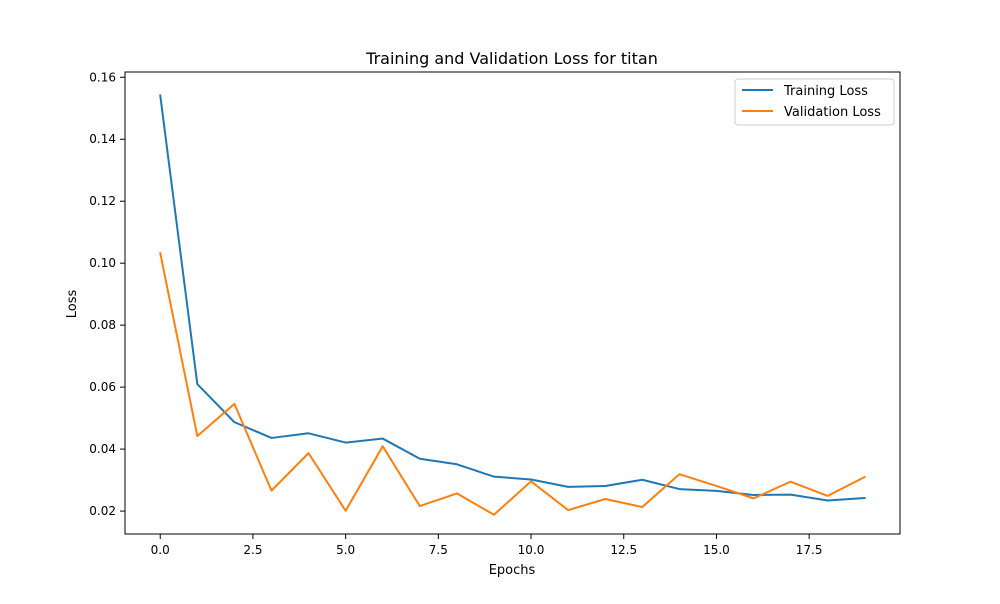 This screenshot has width=1000, height=604. What do you see at coordinates (102, 77) in the screenshot?
I see `y-tick-label: 0.16` at bounding box center [102, 77].